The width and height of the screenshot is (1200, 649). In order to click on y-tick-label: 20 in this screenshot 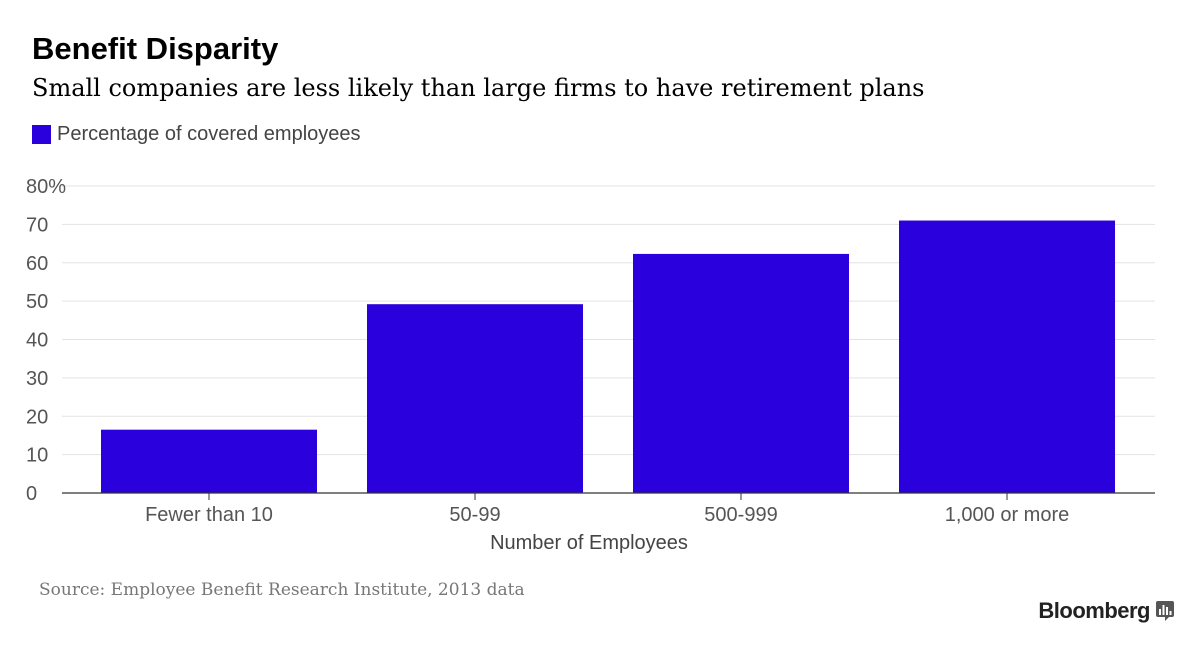, I will do `click(37, 417)`.